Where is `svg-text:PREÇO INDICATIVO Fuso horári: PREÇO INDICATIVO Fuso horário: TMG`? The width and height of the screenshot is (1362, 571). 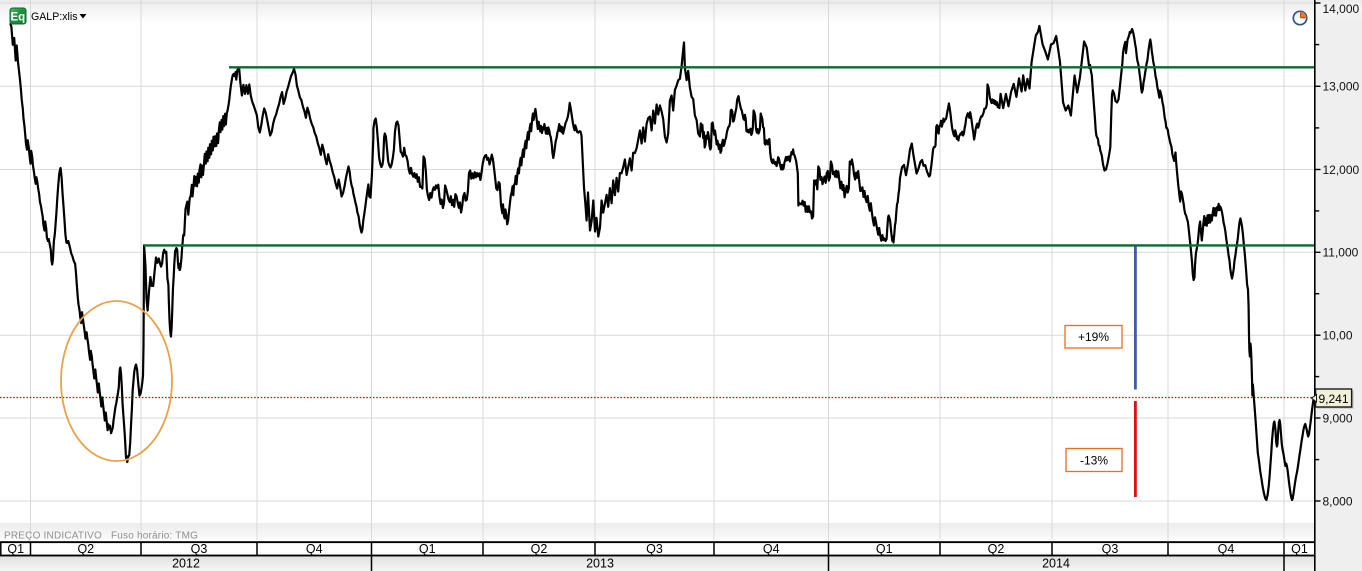 svg-text:PREÇO INDICATIVO Fuso horári: PREÇO INDICATIVO Fuso horário: TMG is located at coordinates (101, 536).